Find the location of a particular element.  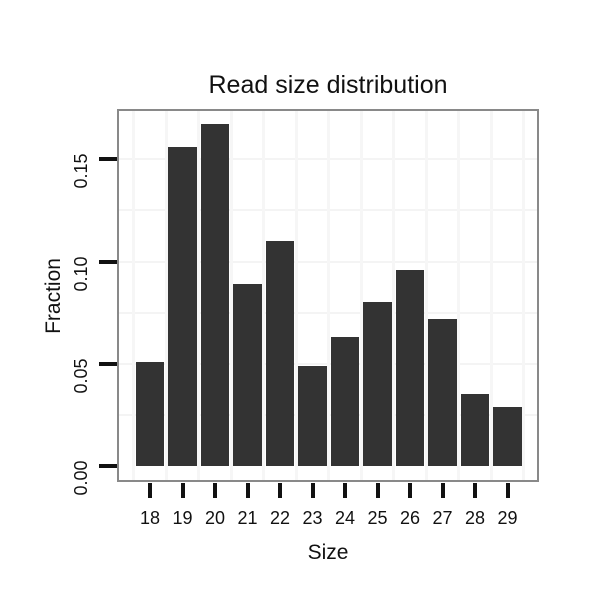

y-tick-0.10 is located at coordinates (108, 261).